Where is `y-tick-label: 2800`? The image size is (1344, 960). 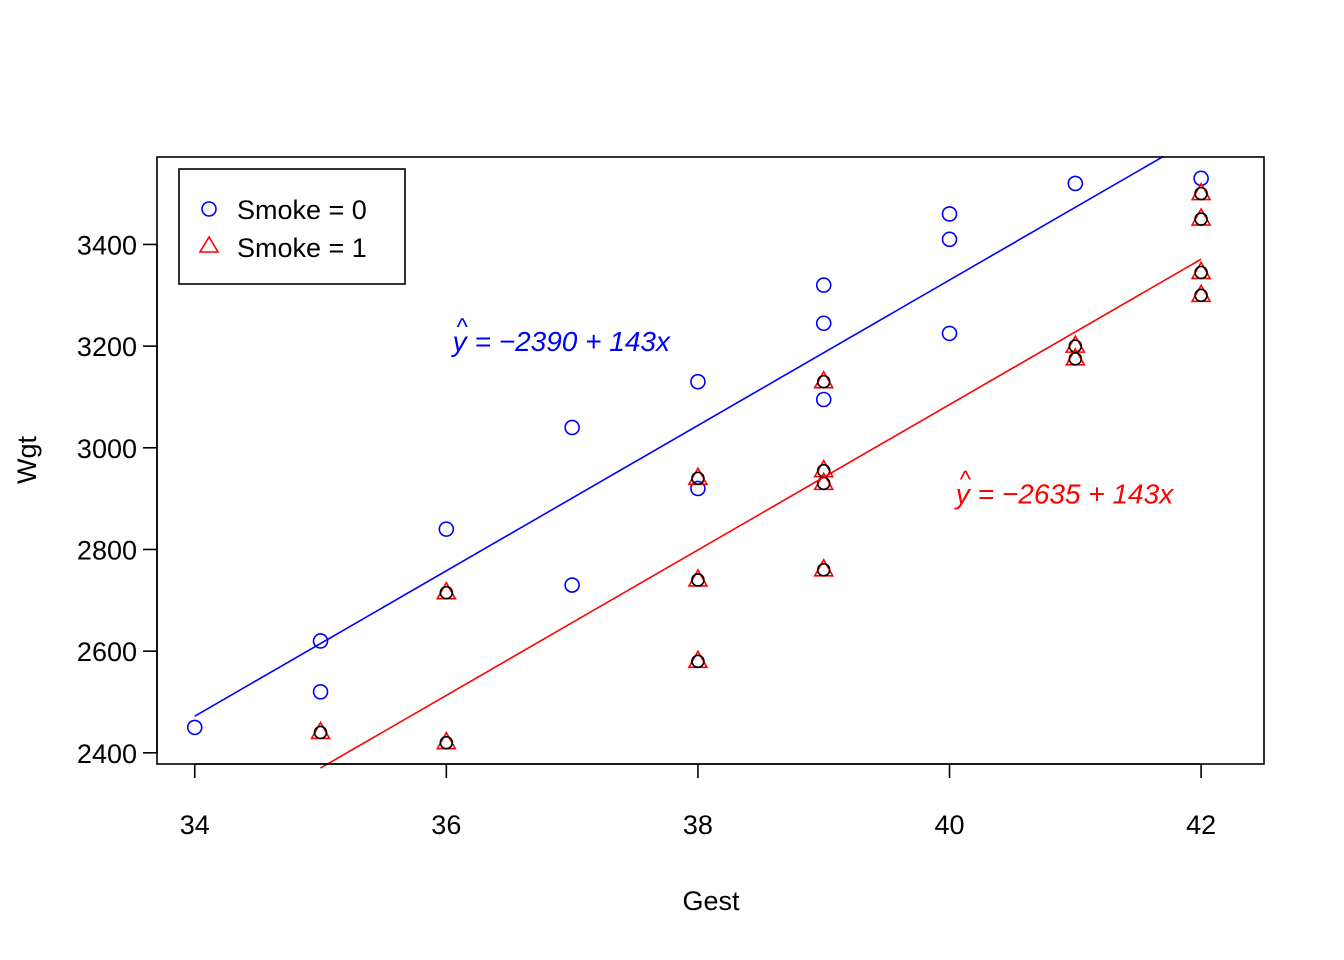
y-tick-label: 2800 is located at coordinates (107, 550).